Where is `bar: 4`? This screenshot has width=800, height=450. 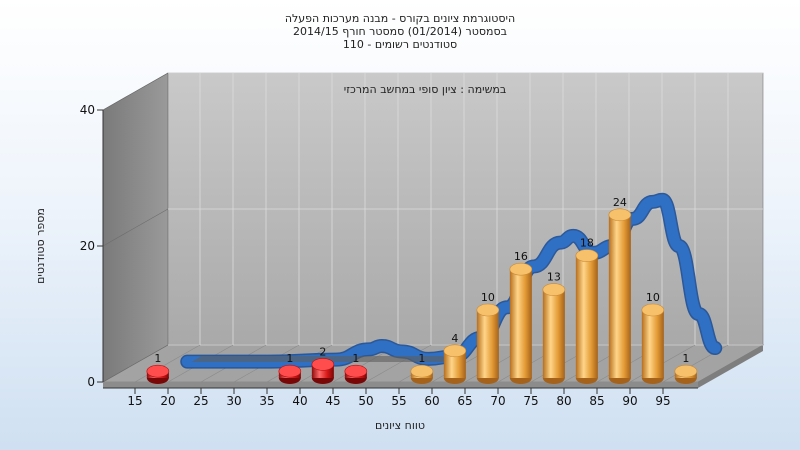
bar: 4 is located at coordinates (455, 358).